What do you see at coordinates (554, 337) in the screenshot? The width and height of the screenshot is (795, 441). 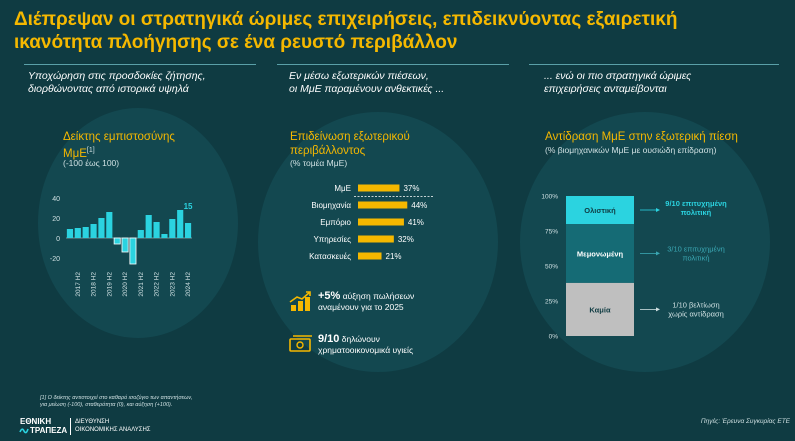 I see `chart-3-y-tick: 0%` at bounding box center [554, 337].